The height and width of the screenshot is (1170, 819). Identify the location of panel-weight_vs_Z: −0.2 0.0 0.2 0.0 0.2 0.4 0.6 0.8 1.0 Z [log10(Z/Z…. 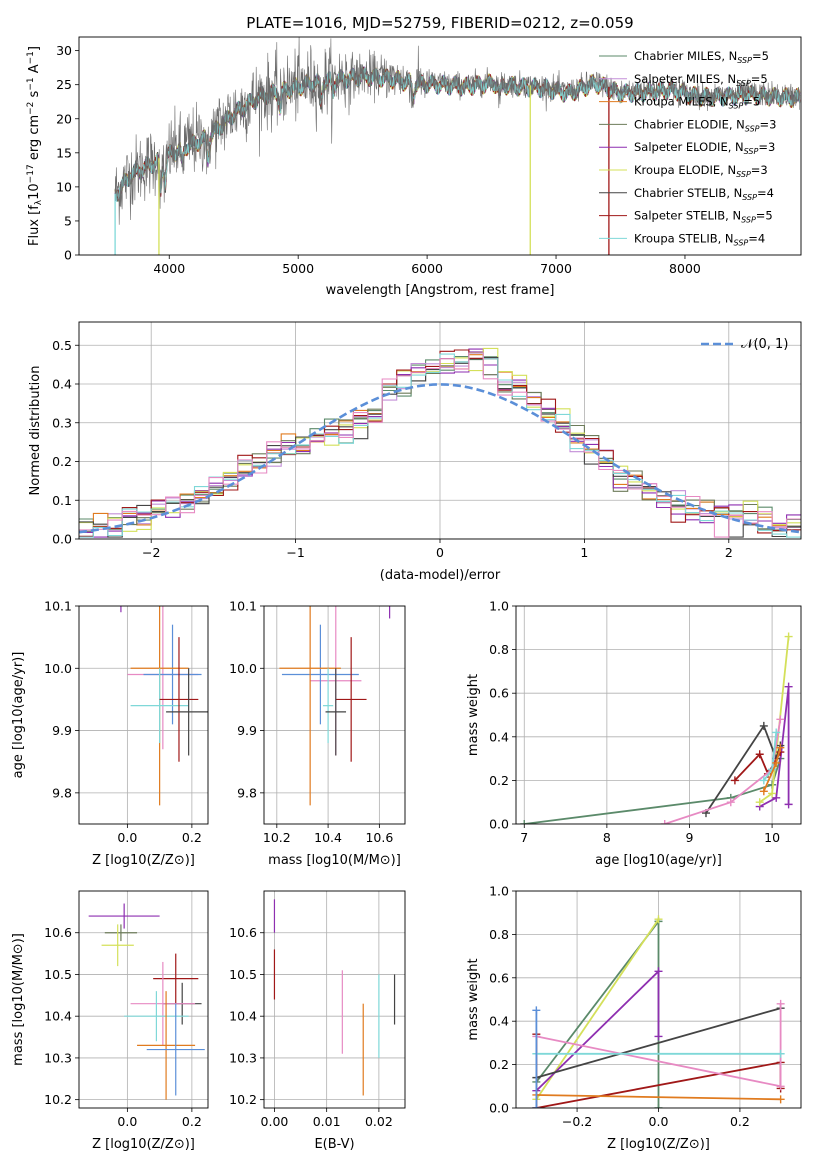
(634, 1018).